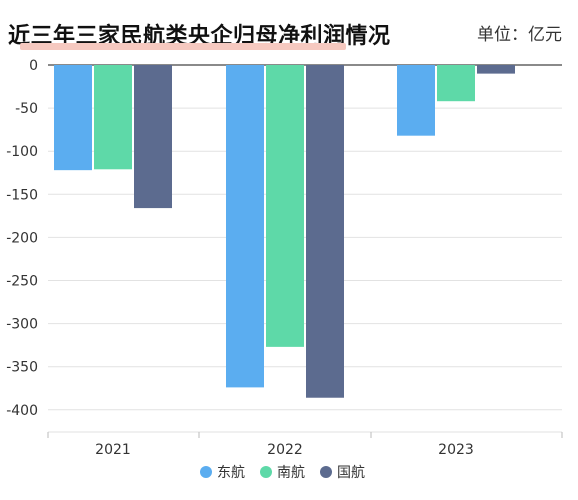  I want to click on bar-国航-2021, so click(153, 137).